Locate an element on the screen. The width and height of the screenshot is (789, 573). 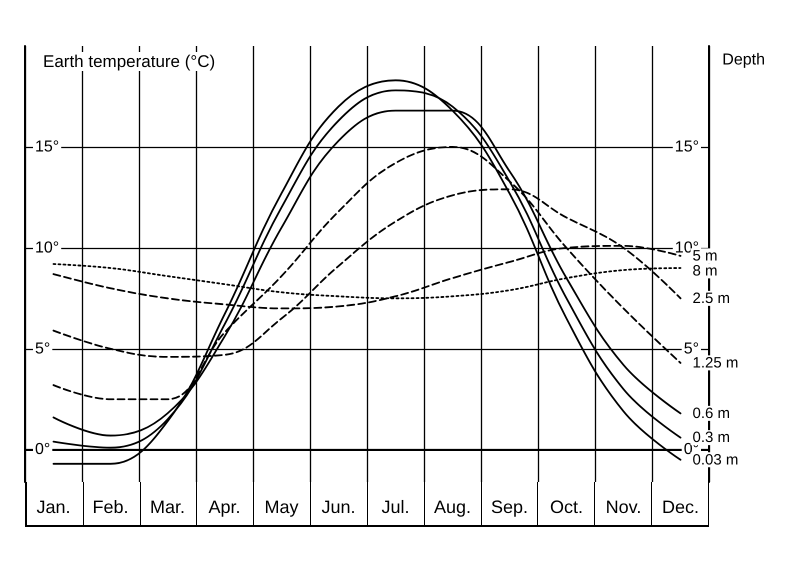
y2-tick-label: 15° is located at coordinates (686, 147).